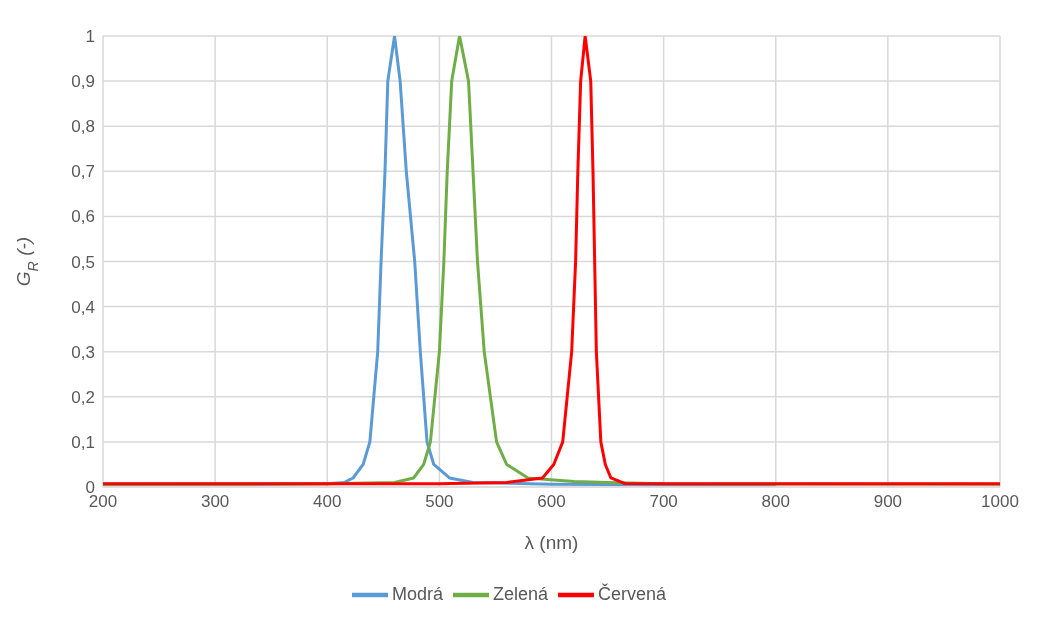 The image size is (1043, 635). I want to click on y-tick-label: 0,7, so click(83, 172).